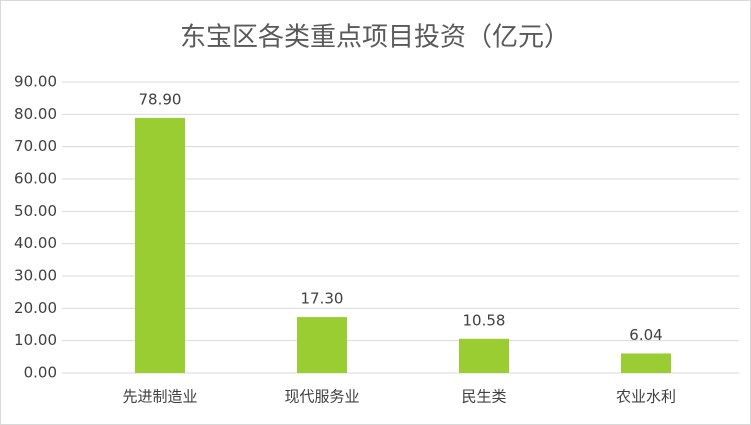  What do you see at coordinates (35, 146) in the screenshot?
I see `y-tick-label: 70.00` at bounding box center [35, 146].